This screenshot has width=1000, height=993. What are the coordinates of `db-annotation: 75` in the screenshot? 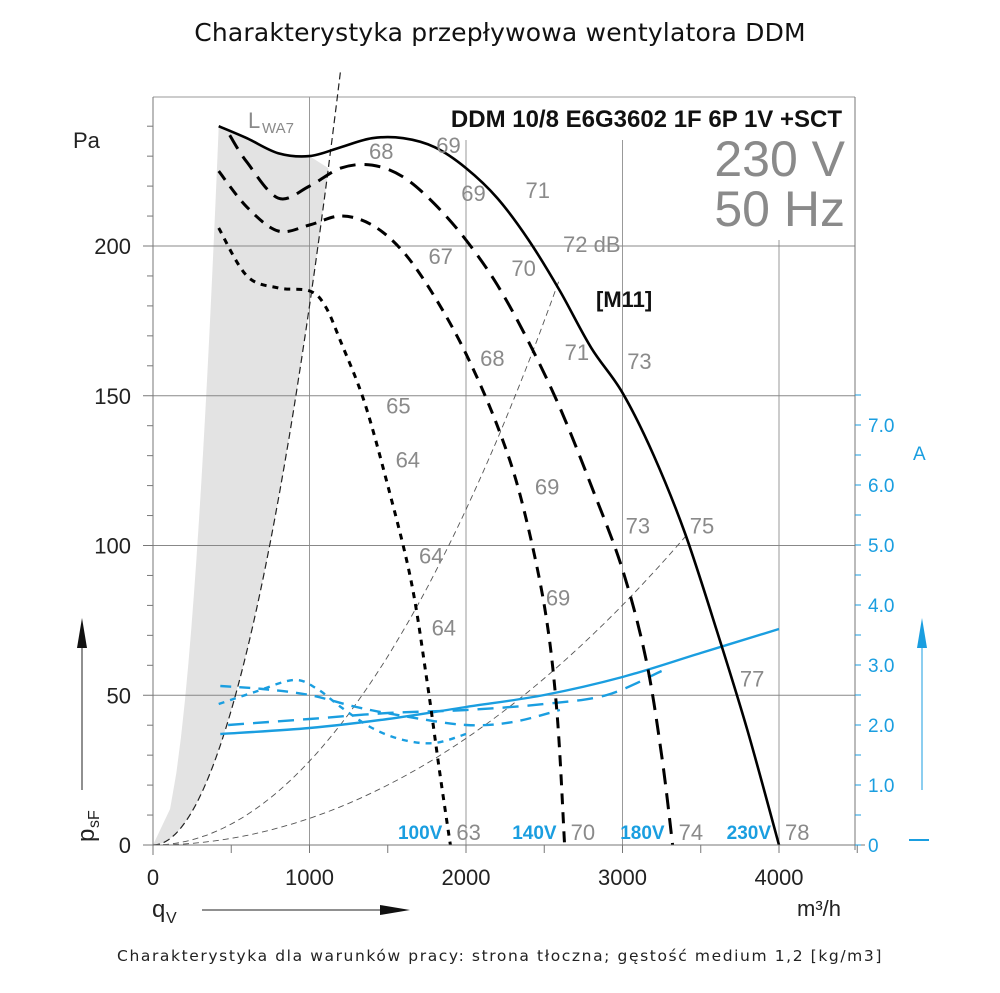 It's located at (702, 526).